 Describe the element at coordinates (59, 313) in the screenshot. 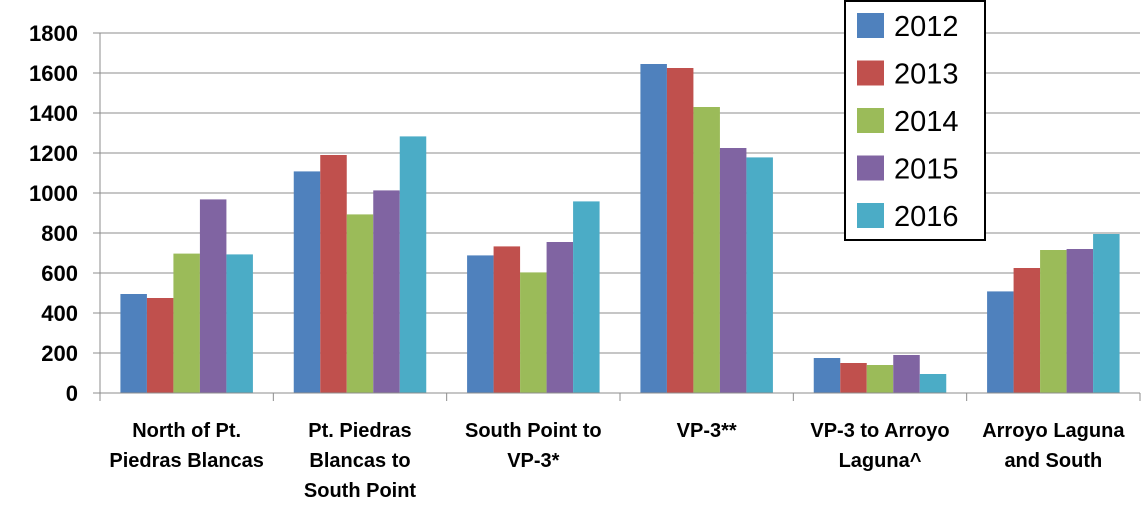

I see `y-tick-label: 400` at that location.